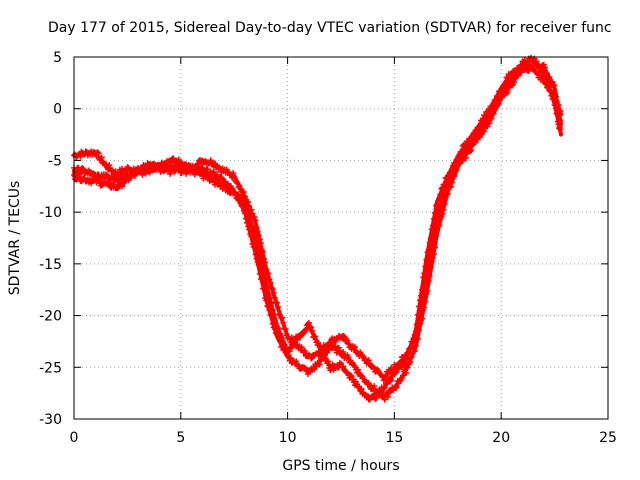 The image size is (640, 480). What do you see at coordinates (180, 438) in the screenshot?
I see `x-tick-label: 5` at bounding box center [180, 438].